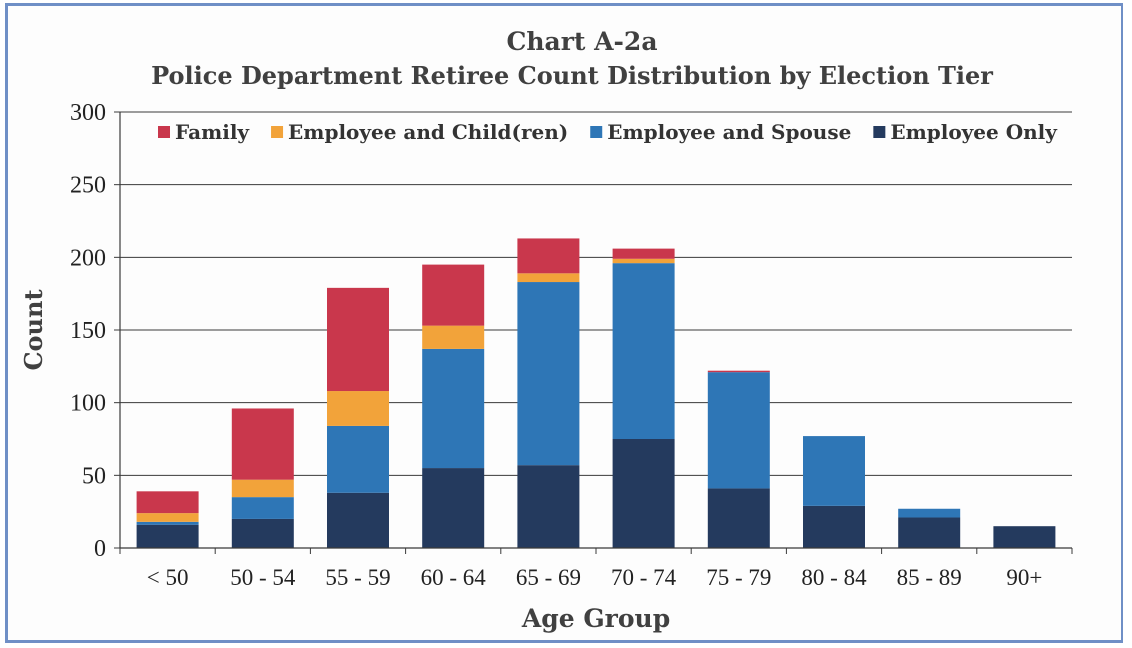 The height and width of the screenshot is (648, 1132). What do you see at coordinates (263, 577) in the screenshot?
I see `x-tick-label: 50 - 54` at bounding box center [263, 577].